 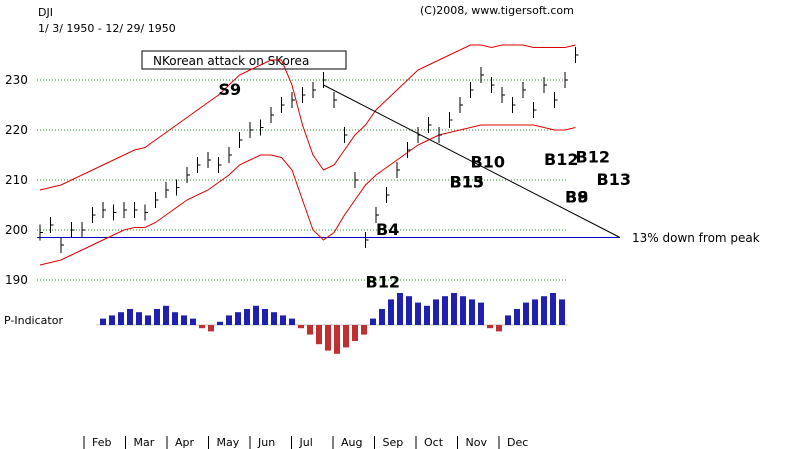 What do you see at coordinates (185, 442) in the screenshot?
I see `month-label: Apr` at bounding box center [185, 442].